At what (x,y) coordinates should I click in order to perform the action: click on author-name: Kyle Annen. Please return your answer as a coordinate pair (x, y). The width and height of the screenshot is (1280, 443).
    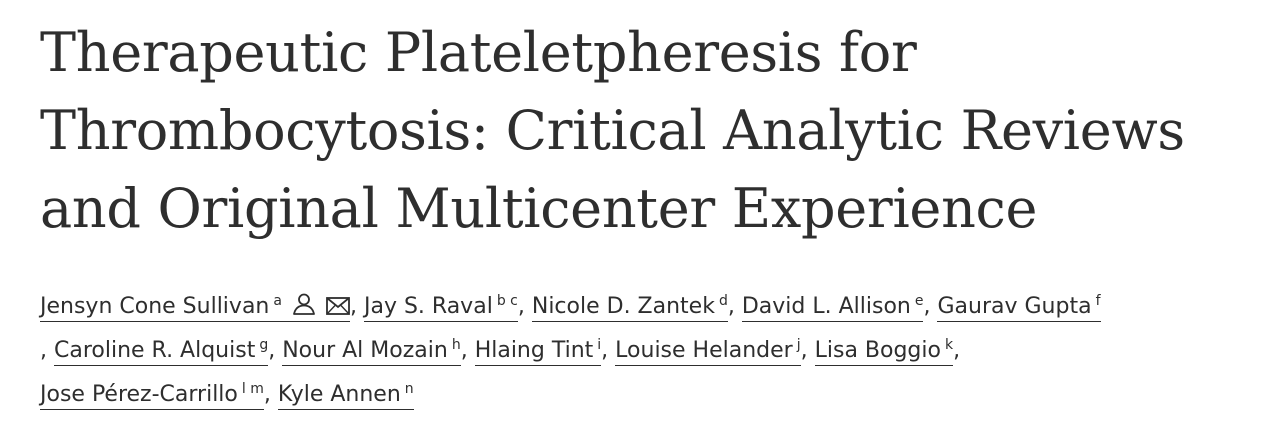
    Looking at the image, I should click on (339, 394).